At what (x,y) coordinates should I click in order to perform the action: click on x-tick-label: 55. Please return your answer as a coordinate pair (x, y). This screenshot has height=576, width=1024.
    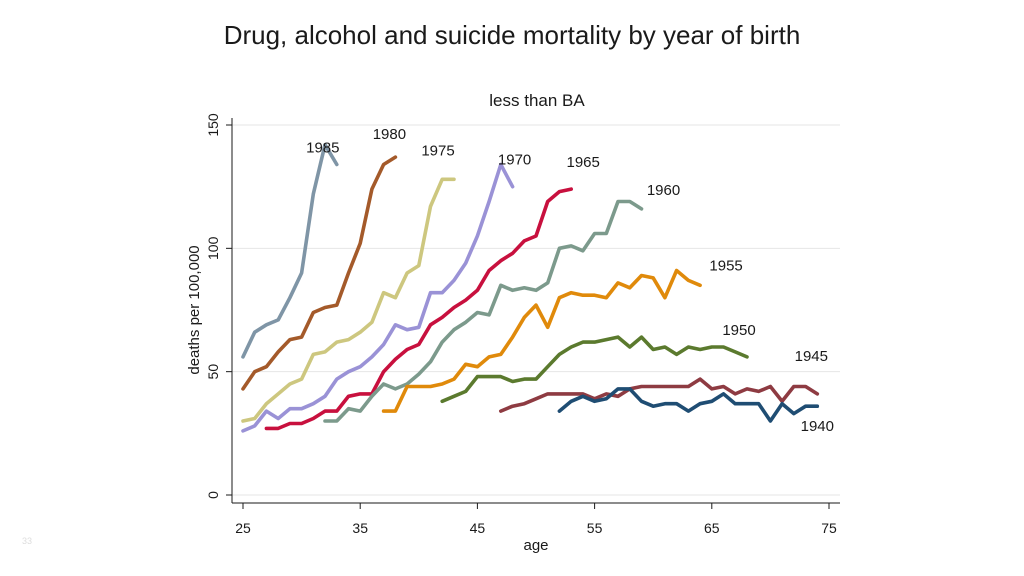
    Looking at the image, I should click on (595, 528).